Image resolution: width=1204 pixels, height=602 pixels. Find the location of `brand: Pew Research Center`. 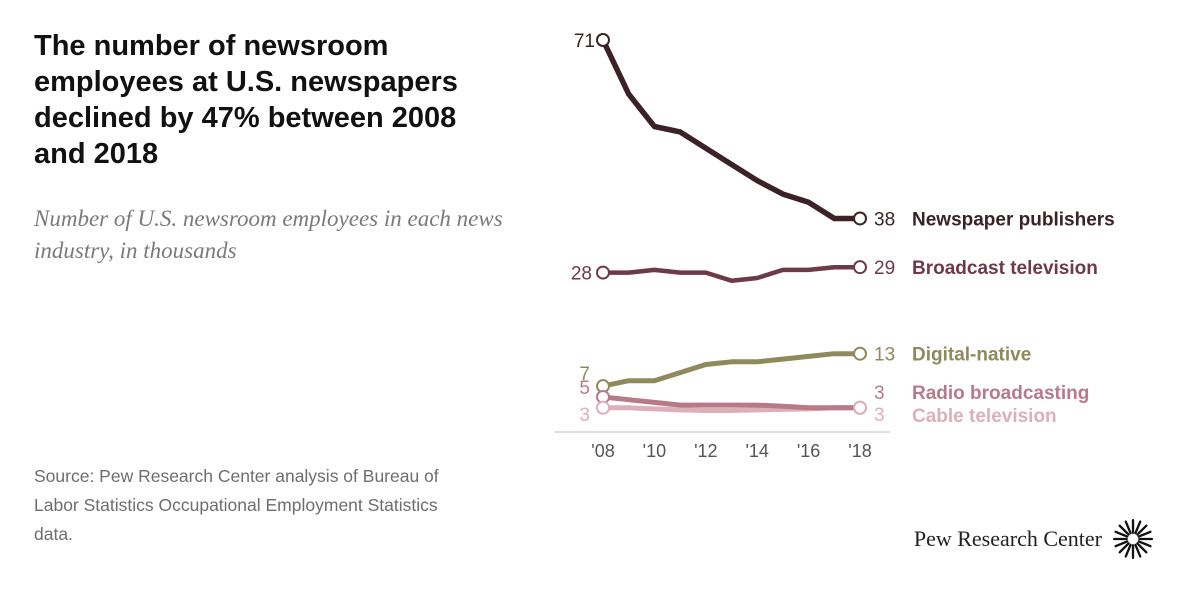

brand: Pew Research Center is located at coordinates (1034, 539).